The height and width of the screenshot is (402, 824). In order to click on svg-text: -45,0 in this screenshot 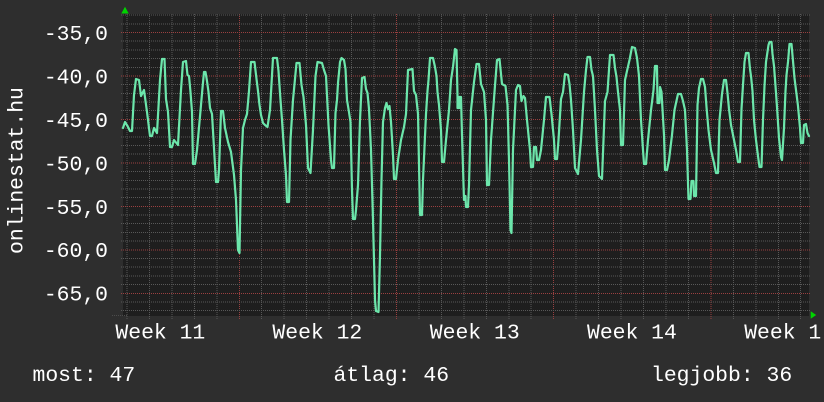, I will do `click(76, 122)`.